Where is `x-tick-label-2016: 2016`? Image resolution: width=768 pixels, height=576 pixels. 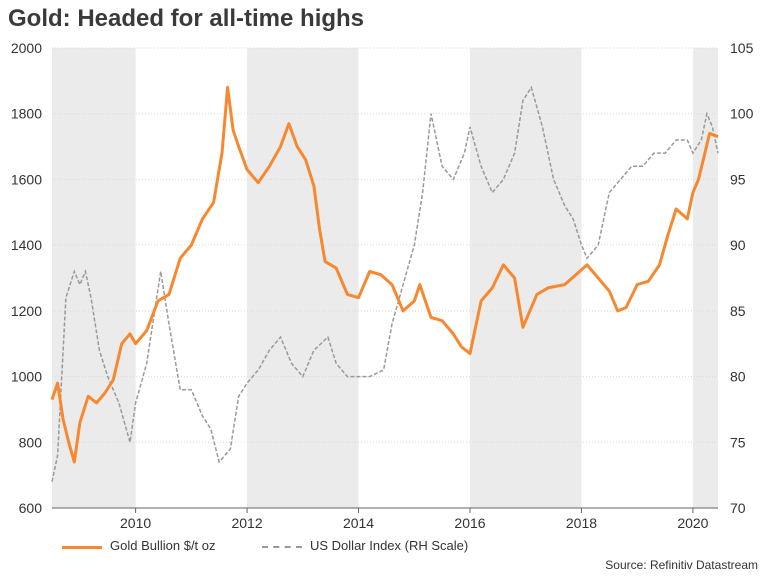
x-tick-label-2016: 2016 is located at coordinates (469, 523).